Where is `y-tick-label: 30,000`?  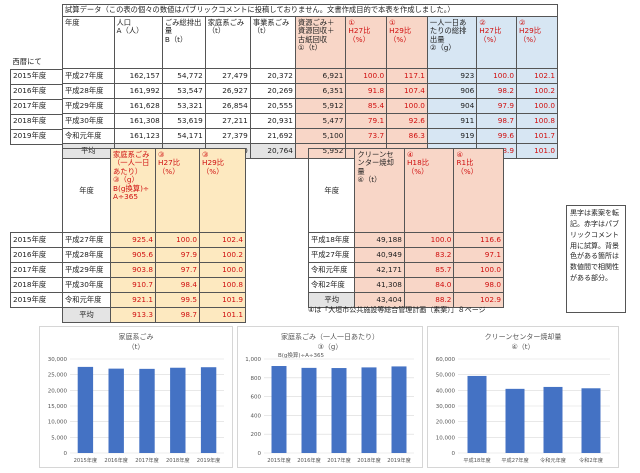
y-tick-label: 30,000 is located at coordinates (446, 407).